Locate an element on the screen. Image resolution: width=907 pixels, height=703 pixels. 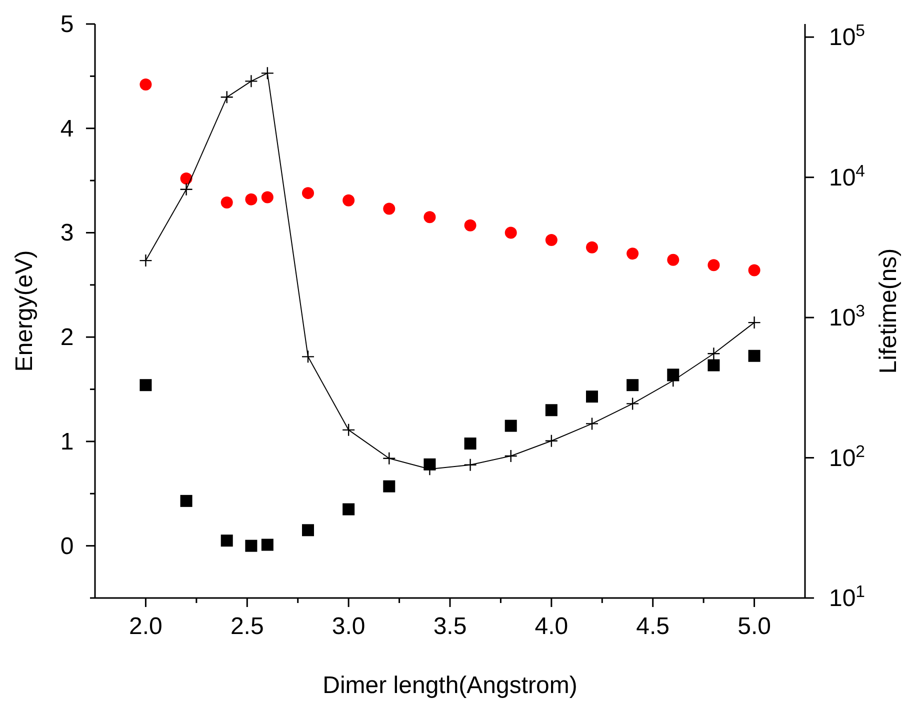
y-tick-label: 1 is located at coordinates (67, 442).